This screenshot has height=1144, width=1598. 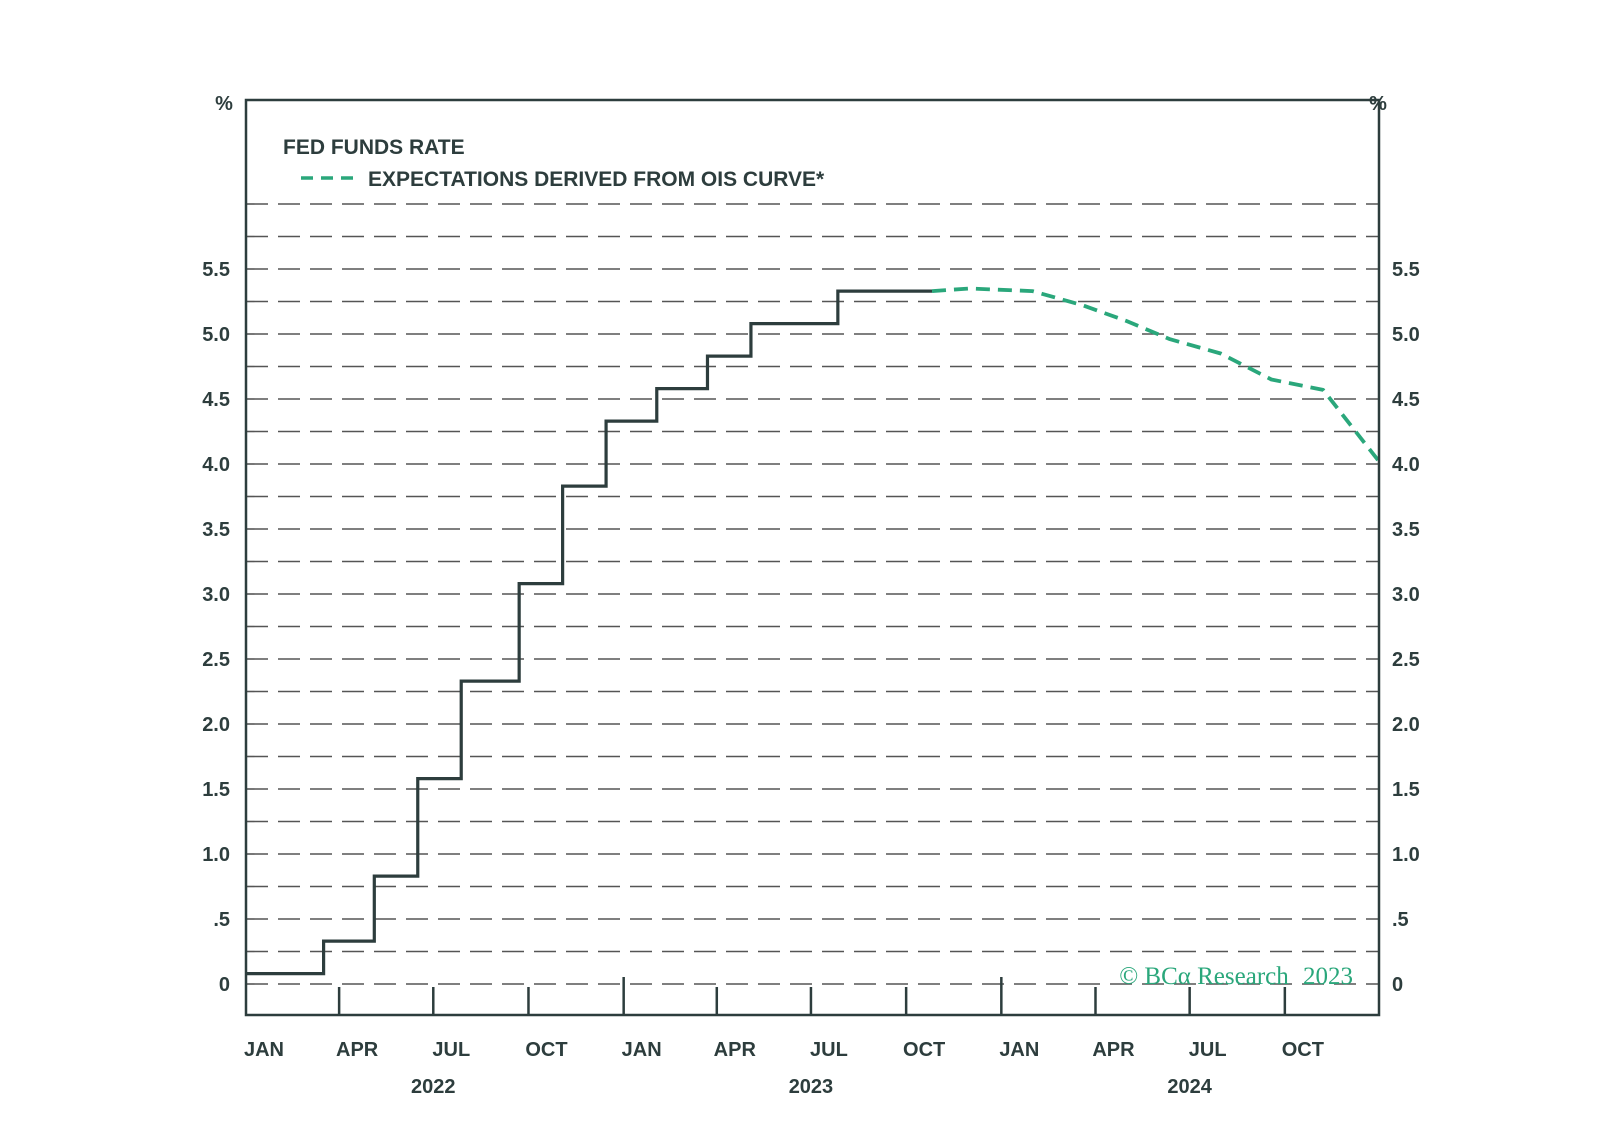 I want to click on y-tick-label-right: 3.5, so click(x=1406, y=530).